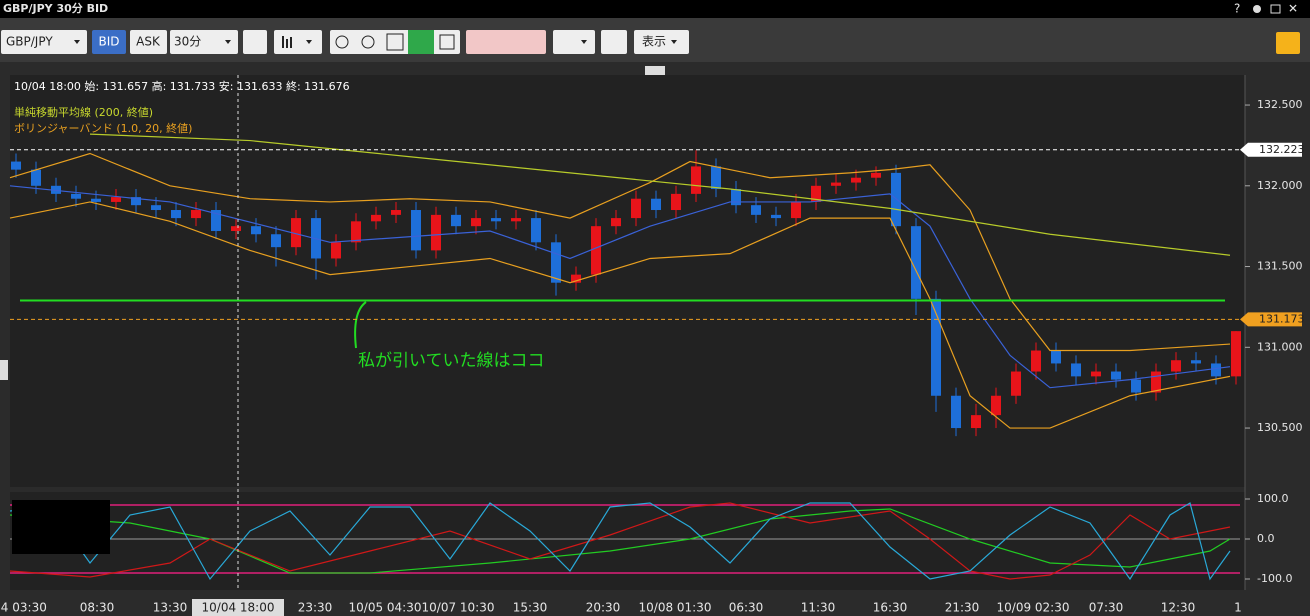 Image resolution: width=1310 pixels, height=616 pixels. I want to click on bid-button, so click(109, 42).